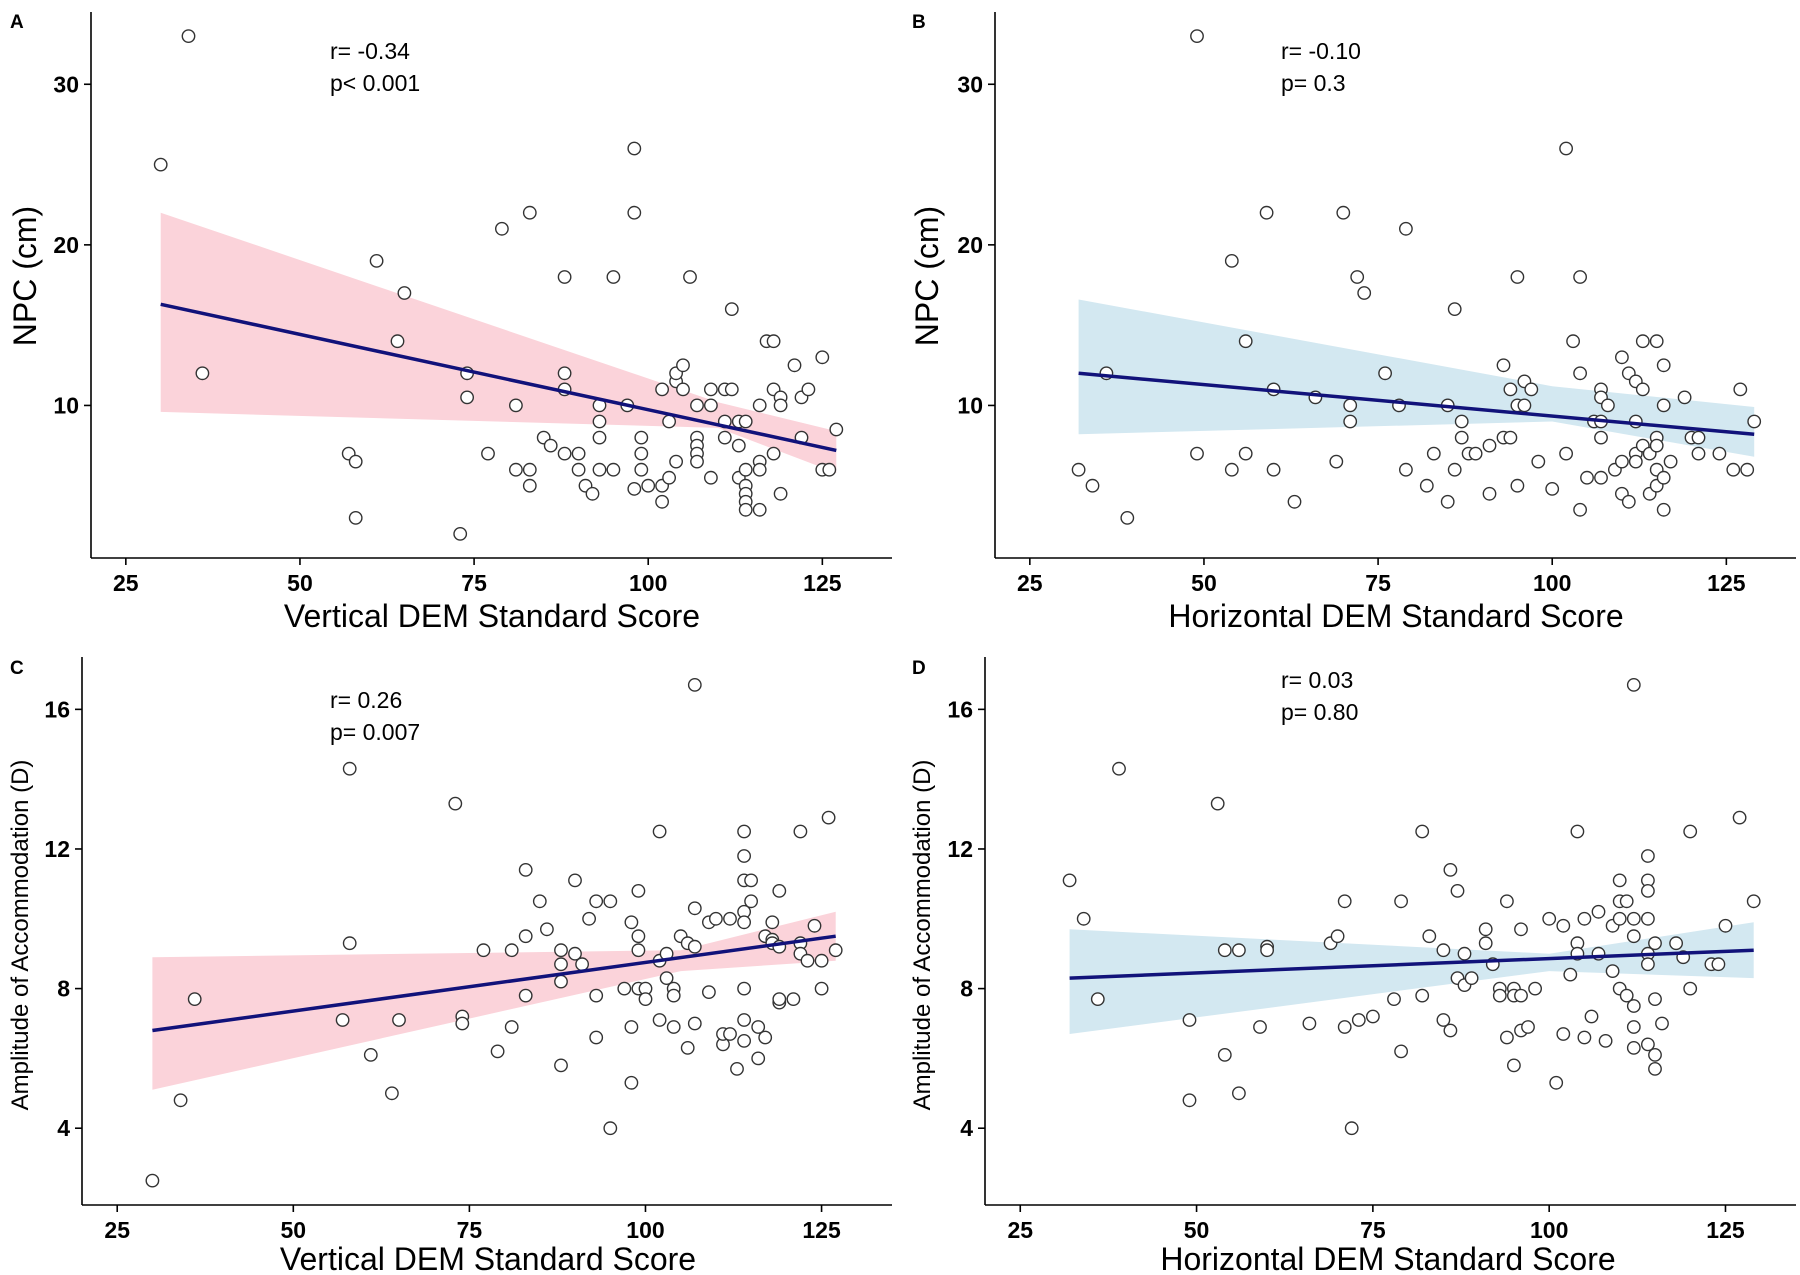  Describe the element at coordinates (822, 583) in the screenshot. I see `x-tick-label: 125` at that location.